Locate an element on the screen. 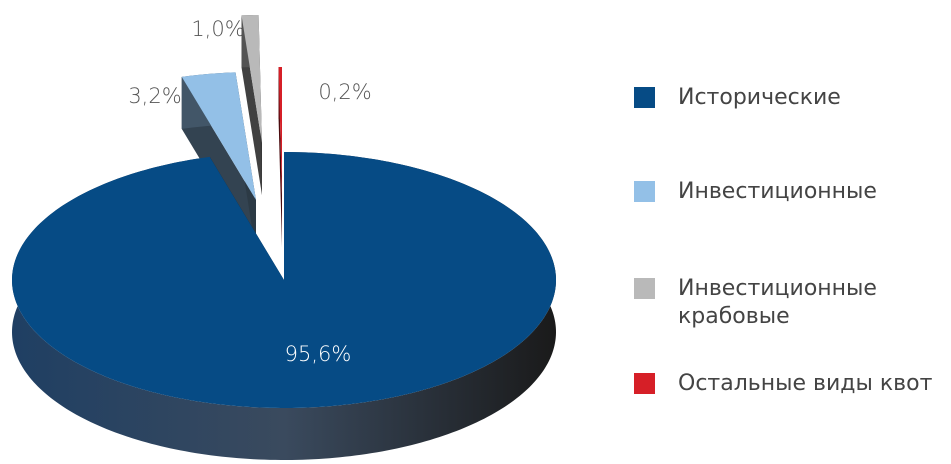 The width and height of the screenshot is (951, 464). legend-item: Инвестиционные крабовые is located at coordinates (771, 303).